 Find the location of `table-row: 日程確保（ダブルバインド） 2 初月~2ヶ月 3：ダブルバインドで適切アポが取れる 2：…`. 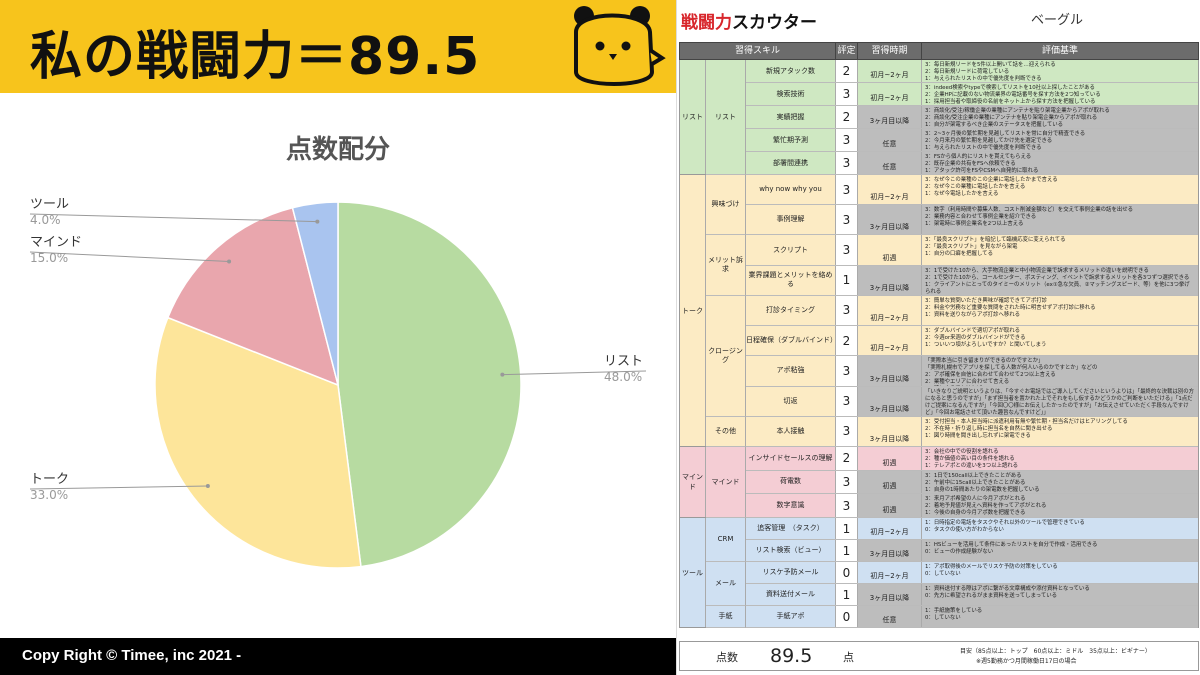

table-row: 日程確保（ダブルバインド） 2 初月~2ヶ月 3：ダブルバインドで適切アポが取れる 2：… is located at coordinates (972, 341).